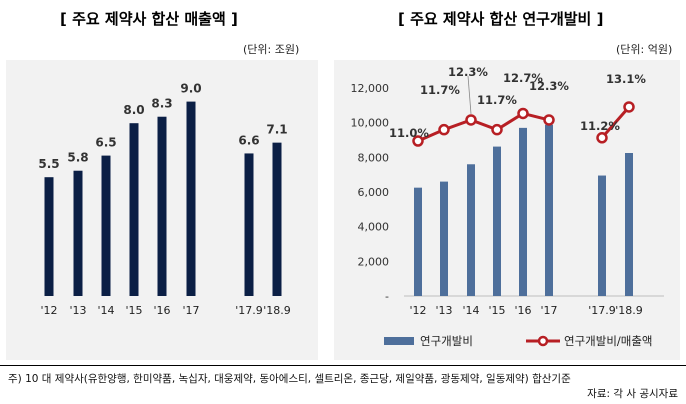 Image resolution: width=686 pixels, height=404 pixels. What do you see at coordinates (343, 365) in the screenshot?
I see `footer-divider` at bounding box center [343, 365].